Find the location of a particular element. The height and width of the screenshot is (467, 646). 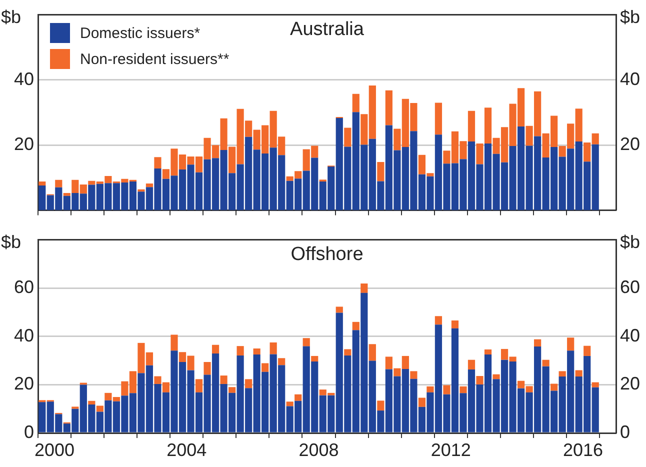

y2-tick-label: 0 is located at coordinates (625, 432).